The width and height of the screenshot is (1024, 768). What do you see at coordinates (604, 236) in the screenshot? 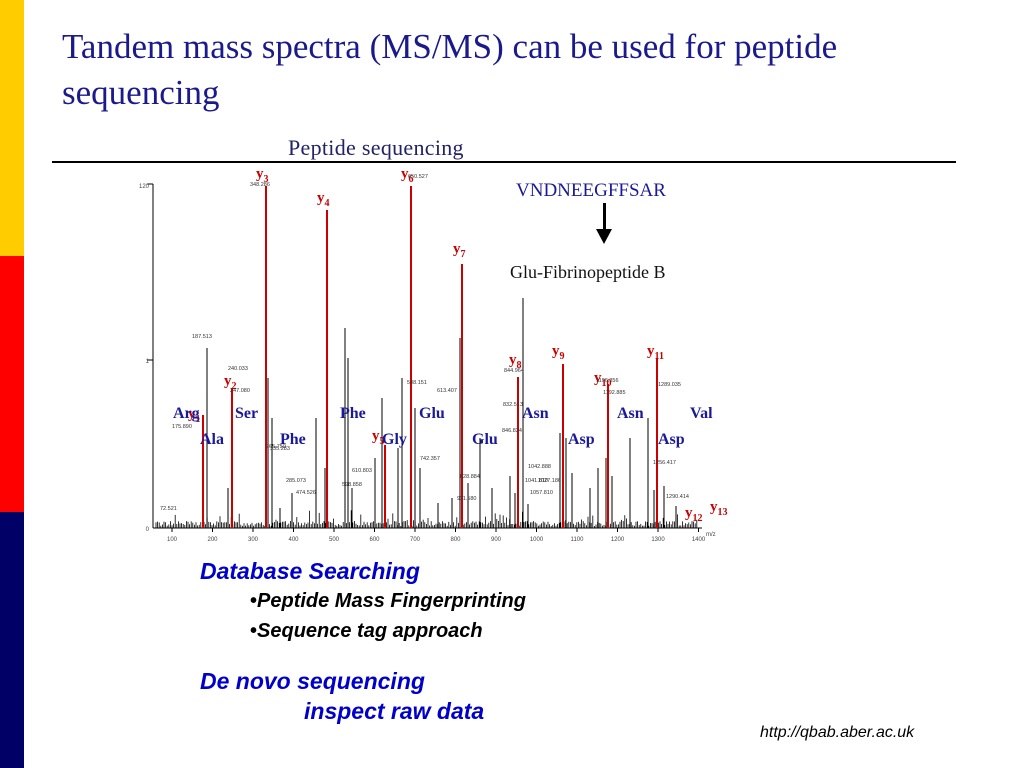
I see `down-arrow-head-icon` at bounding box center [604, 236].